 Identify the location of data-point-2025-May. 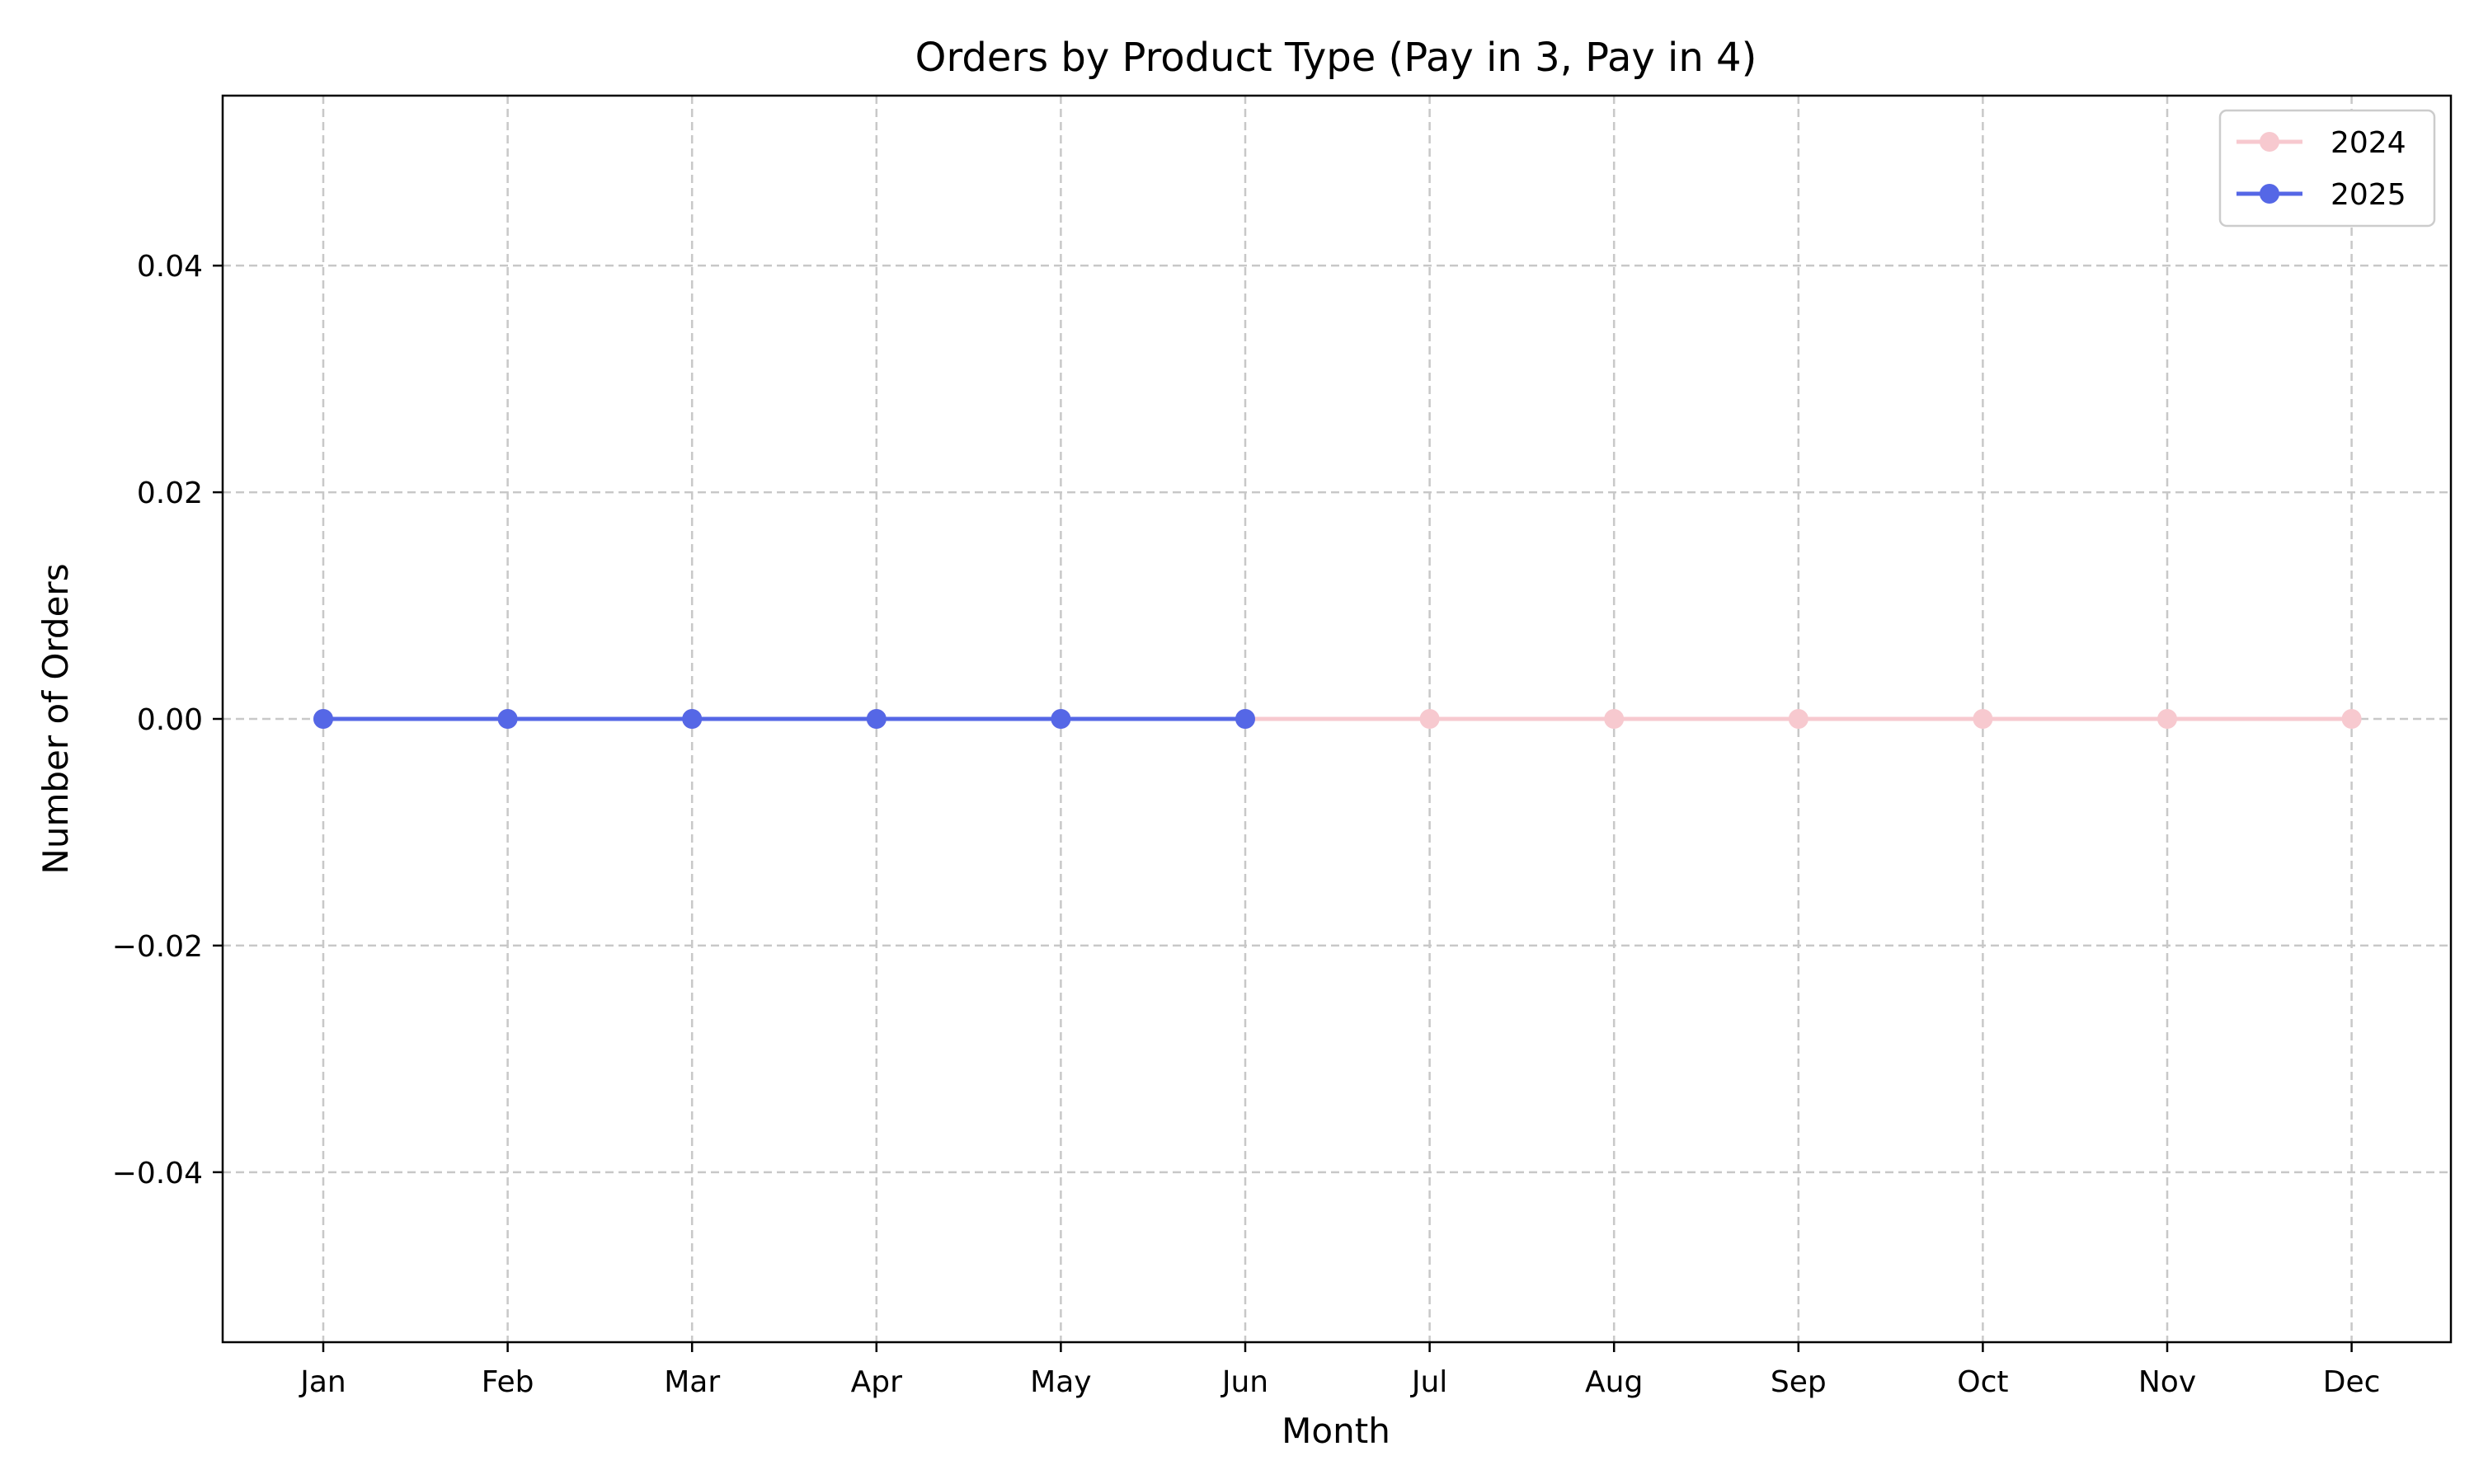
(1061, 719).